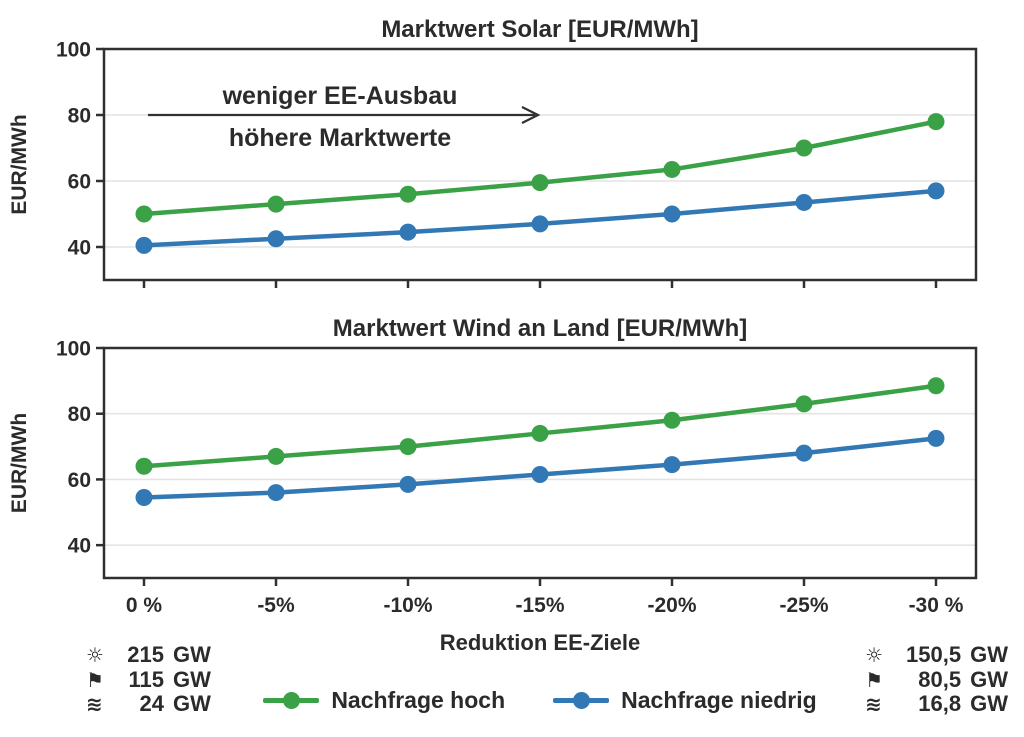 The width and height of the screenshot is (1024, 737). Describe the element at coordinates (540, 642) in the screenshot. I see `x-axis-label: Reduktion EE-Ziele` at that location.